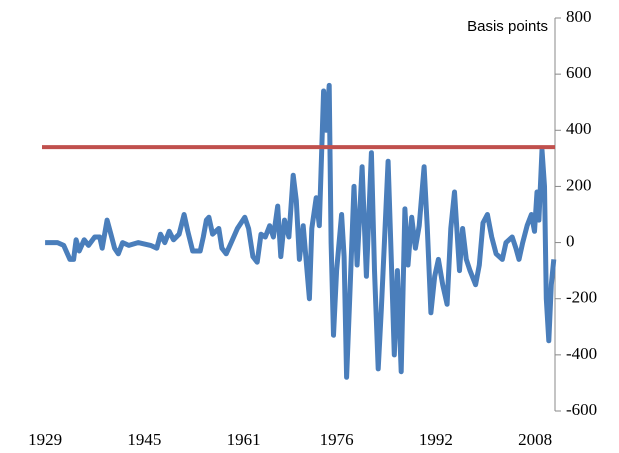  Describe the element at coordinates (436, 439) in the screenshot. I see `x-tick-label: 1992` at that location.